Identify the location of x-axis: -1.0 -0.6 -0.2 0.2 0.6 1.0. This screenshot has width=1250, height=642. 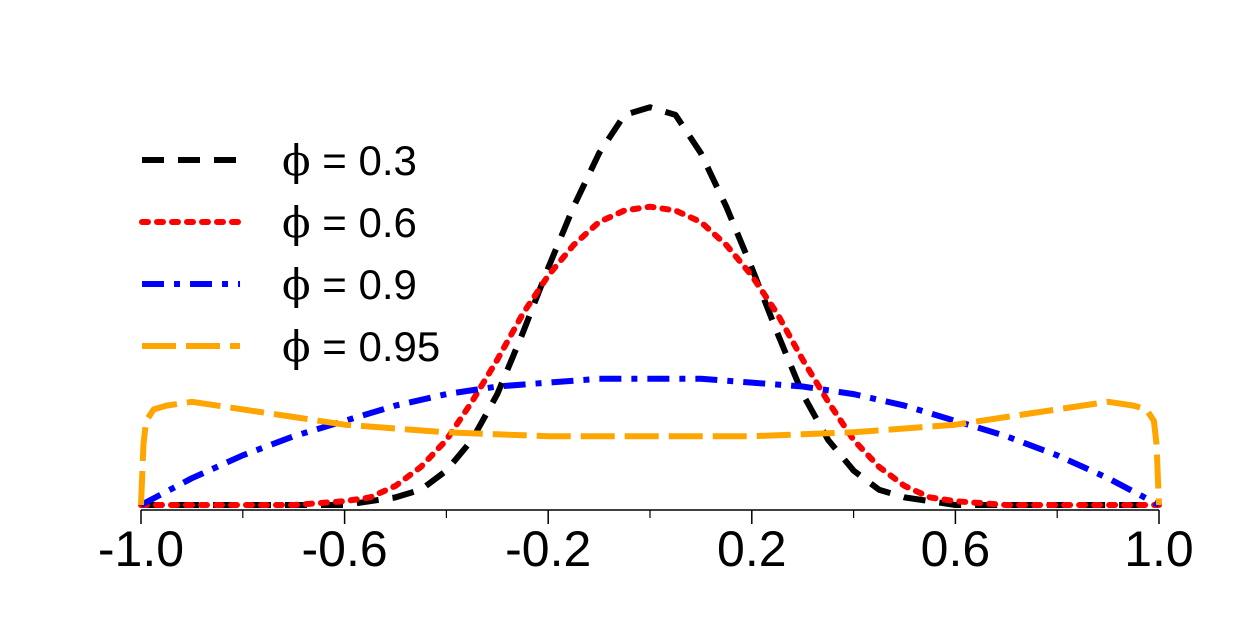
(646, 543).